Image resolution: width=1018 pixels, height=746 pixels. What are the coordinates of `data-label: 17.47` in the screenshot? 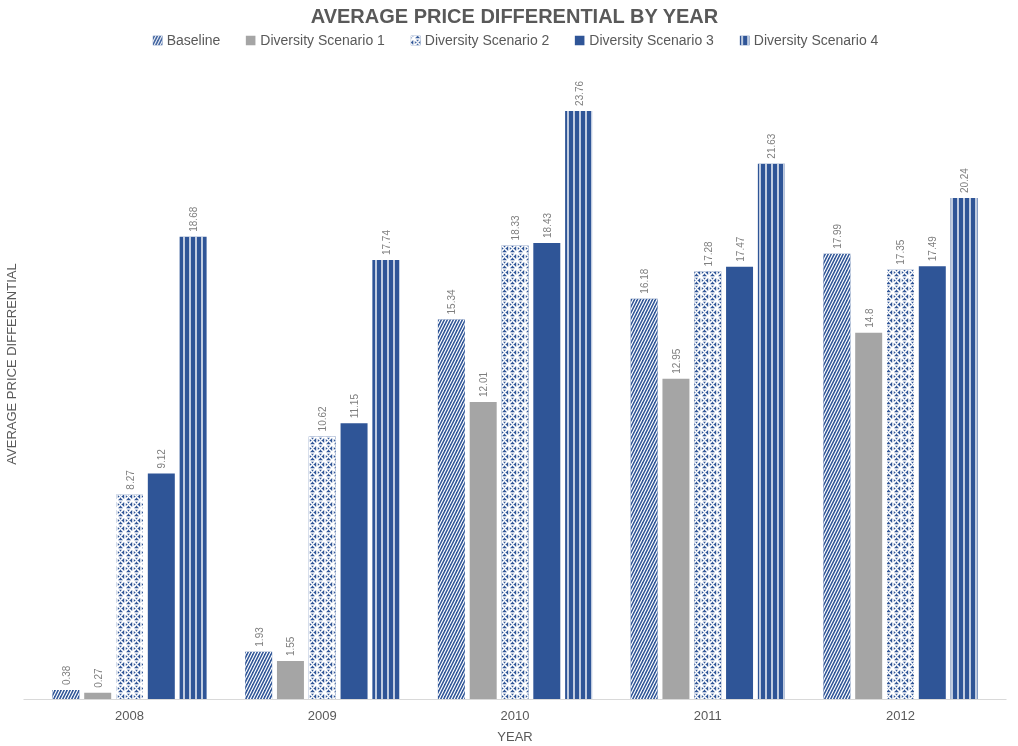 It's located at (740, 249).